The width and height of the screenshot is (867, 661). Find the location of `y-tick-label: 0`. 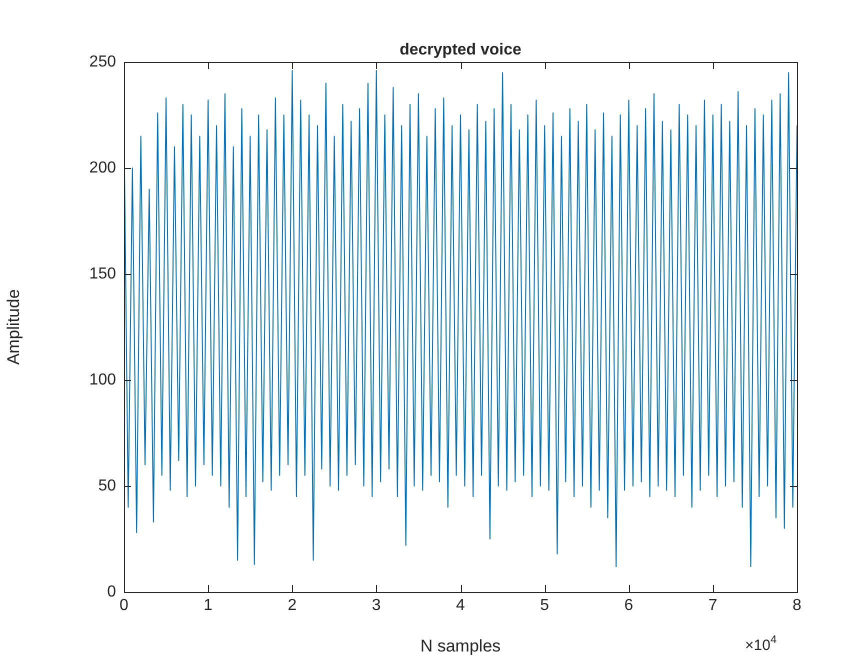

y-tick-label: 0 is located at coordinates (111, 591).